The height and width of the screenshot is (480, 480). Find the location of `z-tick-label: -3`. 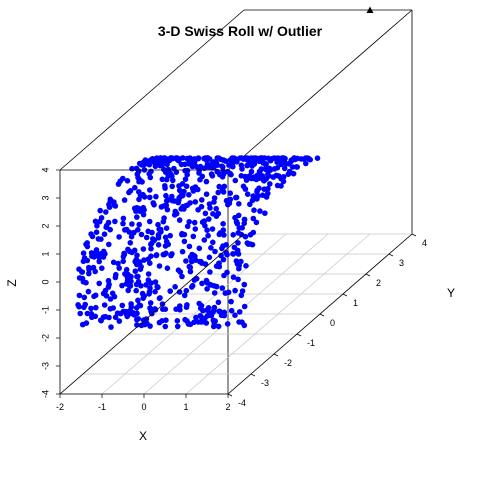

z-tick-label: -3 is located at coordinates (45, 366).